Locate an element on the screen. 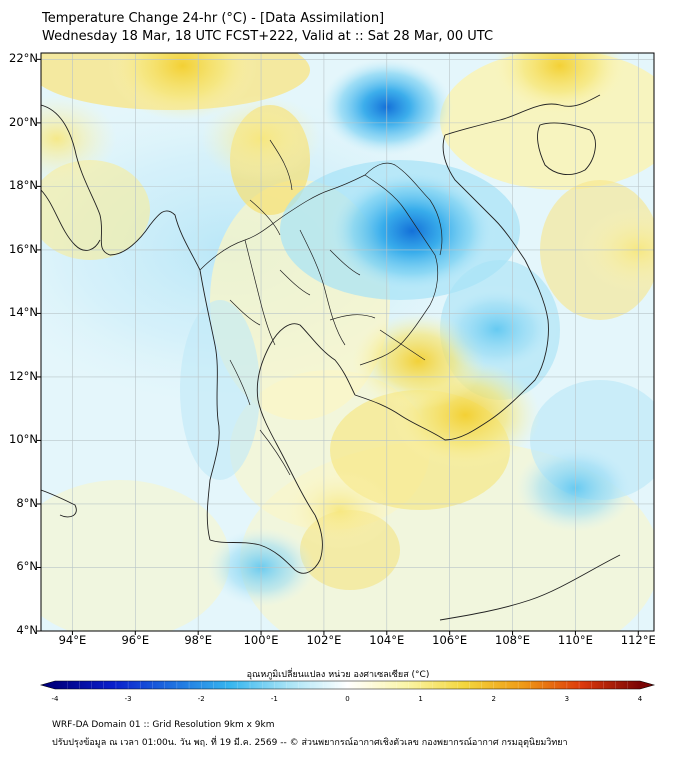 The height and width of the screenshot is (760, 676). colorbar-tick-label: 1 is located at coordinates (420, 699).